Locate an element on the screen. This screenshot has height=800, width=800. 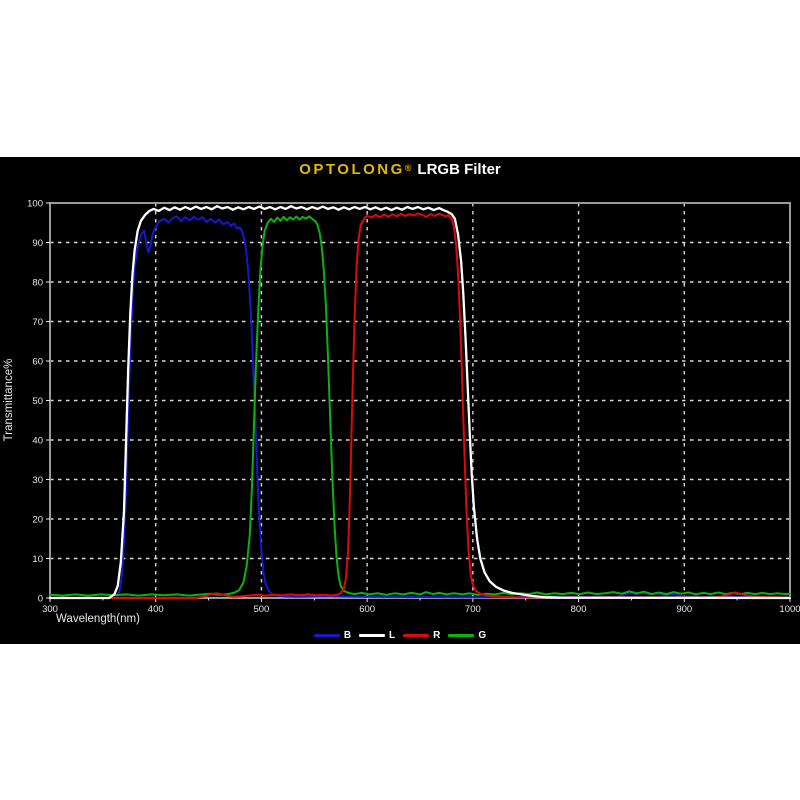
legend-item-G: G is located at coordinates (467, 635).